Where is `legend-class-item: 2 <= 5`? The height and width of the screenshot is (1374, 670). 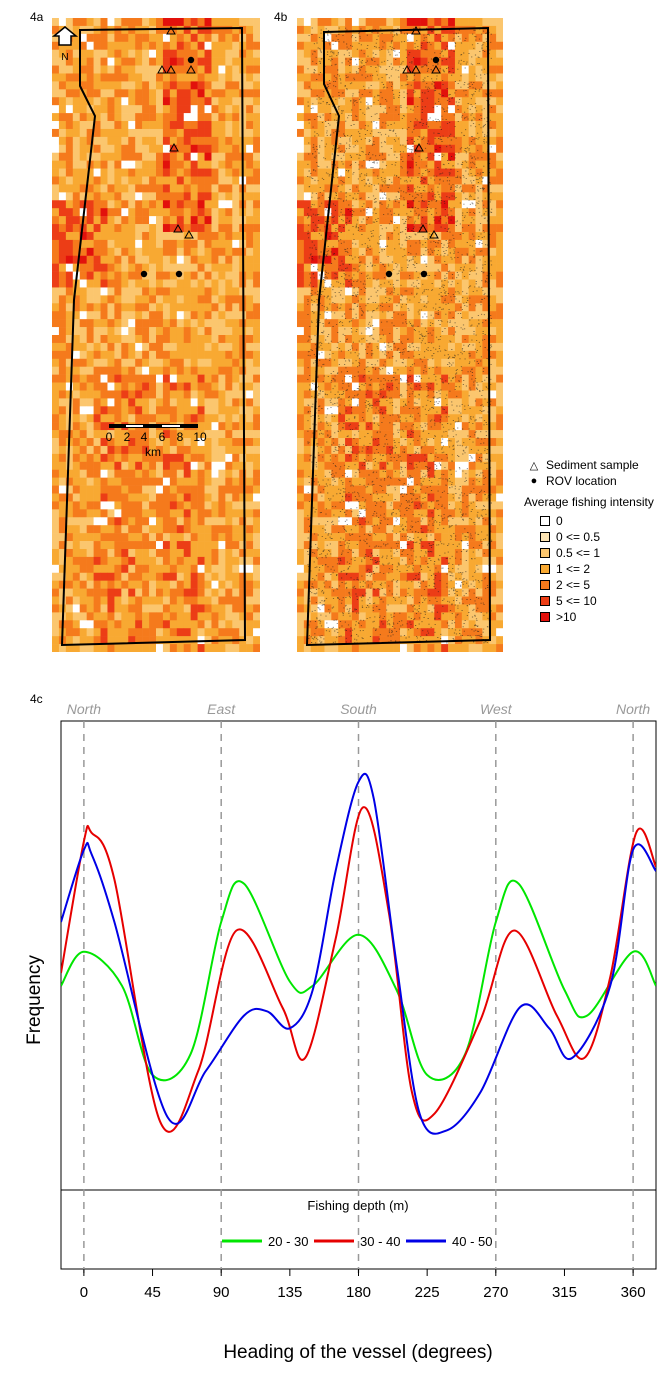
legend-class-item: 2 <= 5 is located at coordinates (599, 585).